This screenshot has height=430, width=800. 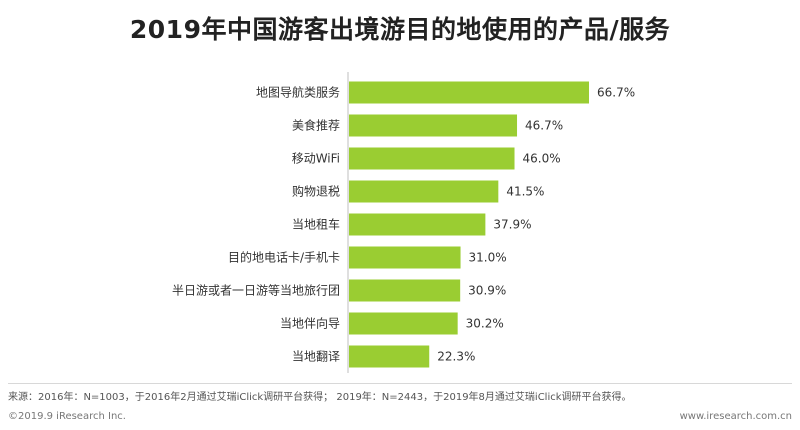 What do you see at coordinates (316, 357) in the screenshot?
I see `category-label: 当地翻译` at bounding box center [316, 357].